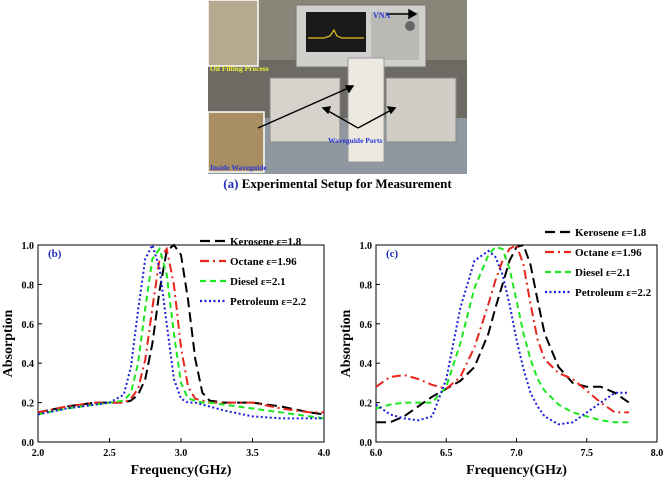  Describe the element at coordinates (587, 453) in the screenshot. I see `x-tick-label: 7.5` at that location.